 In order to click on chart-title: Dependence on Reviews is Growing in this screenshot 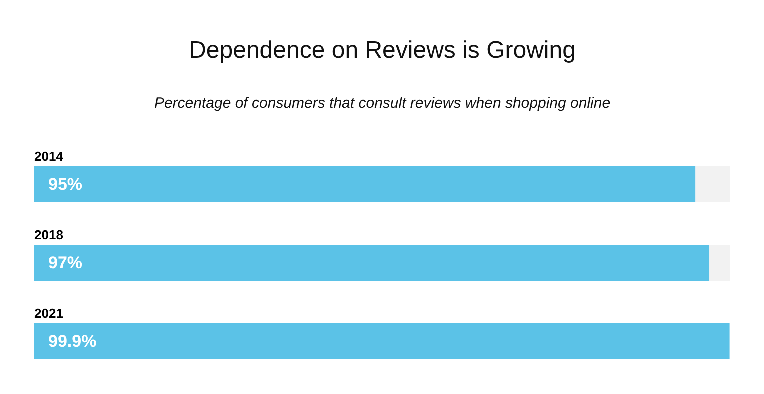, I will do `click(382, 50)`.